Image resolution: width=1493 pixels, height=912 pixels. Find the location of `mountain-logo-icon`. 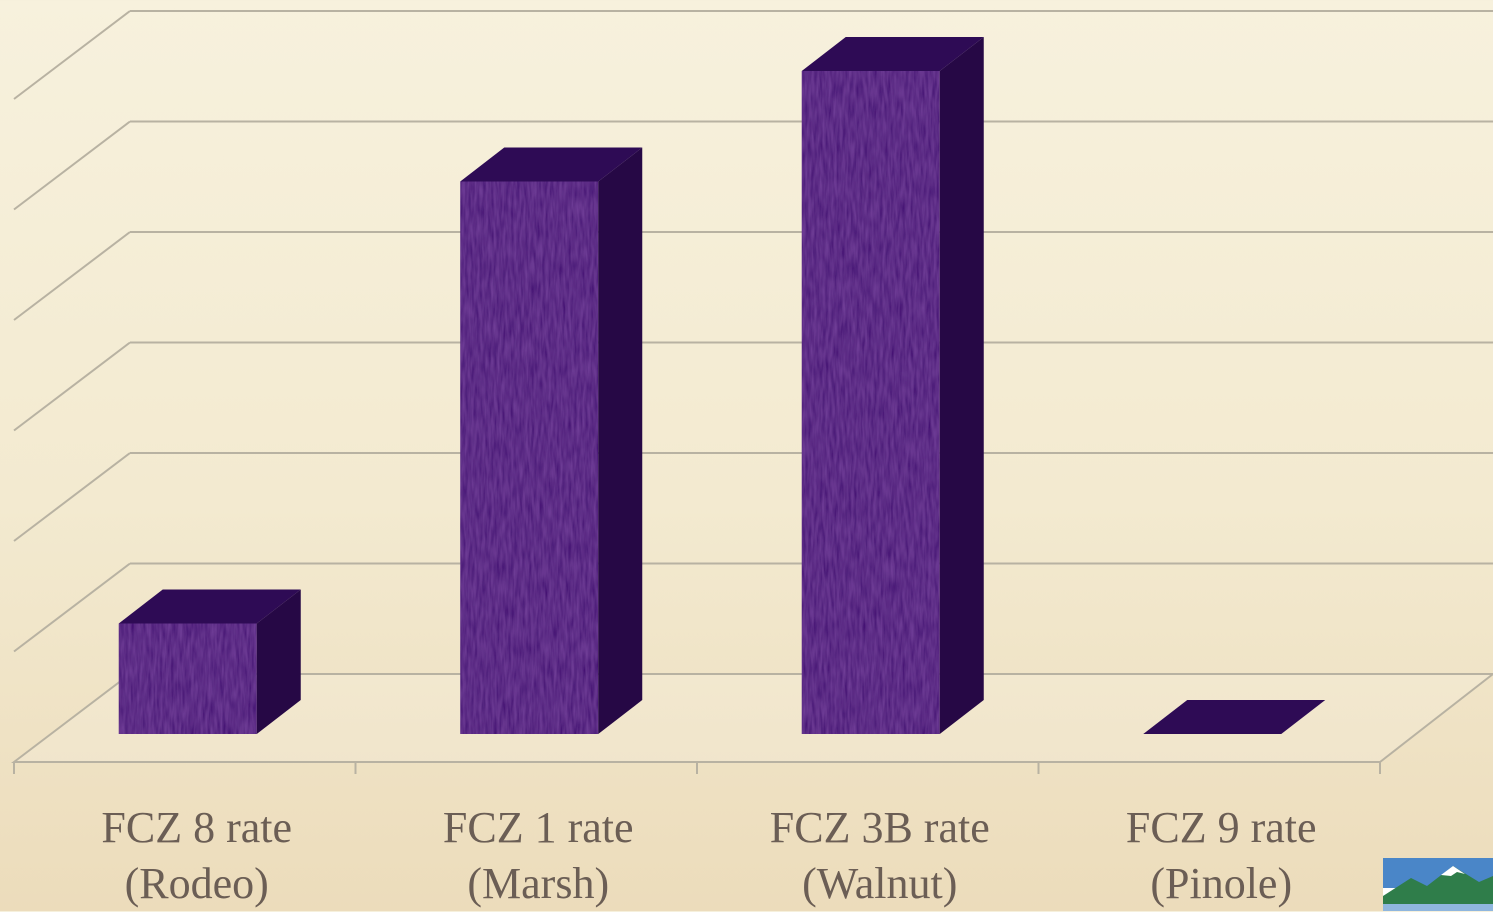

mountain-logo-icon is located at coordinates (1438, 884).